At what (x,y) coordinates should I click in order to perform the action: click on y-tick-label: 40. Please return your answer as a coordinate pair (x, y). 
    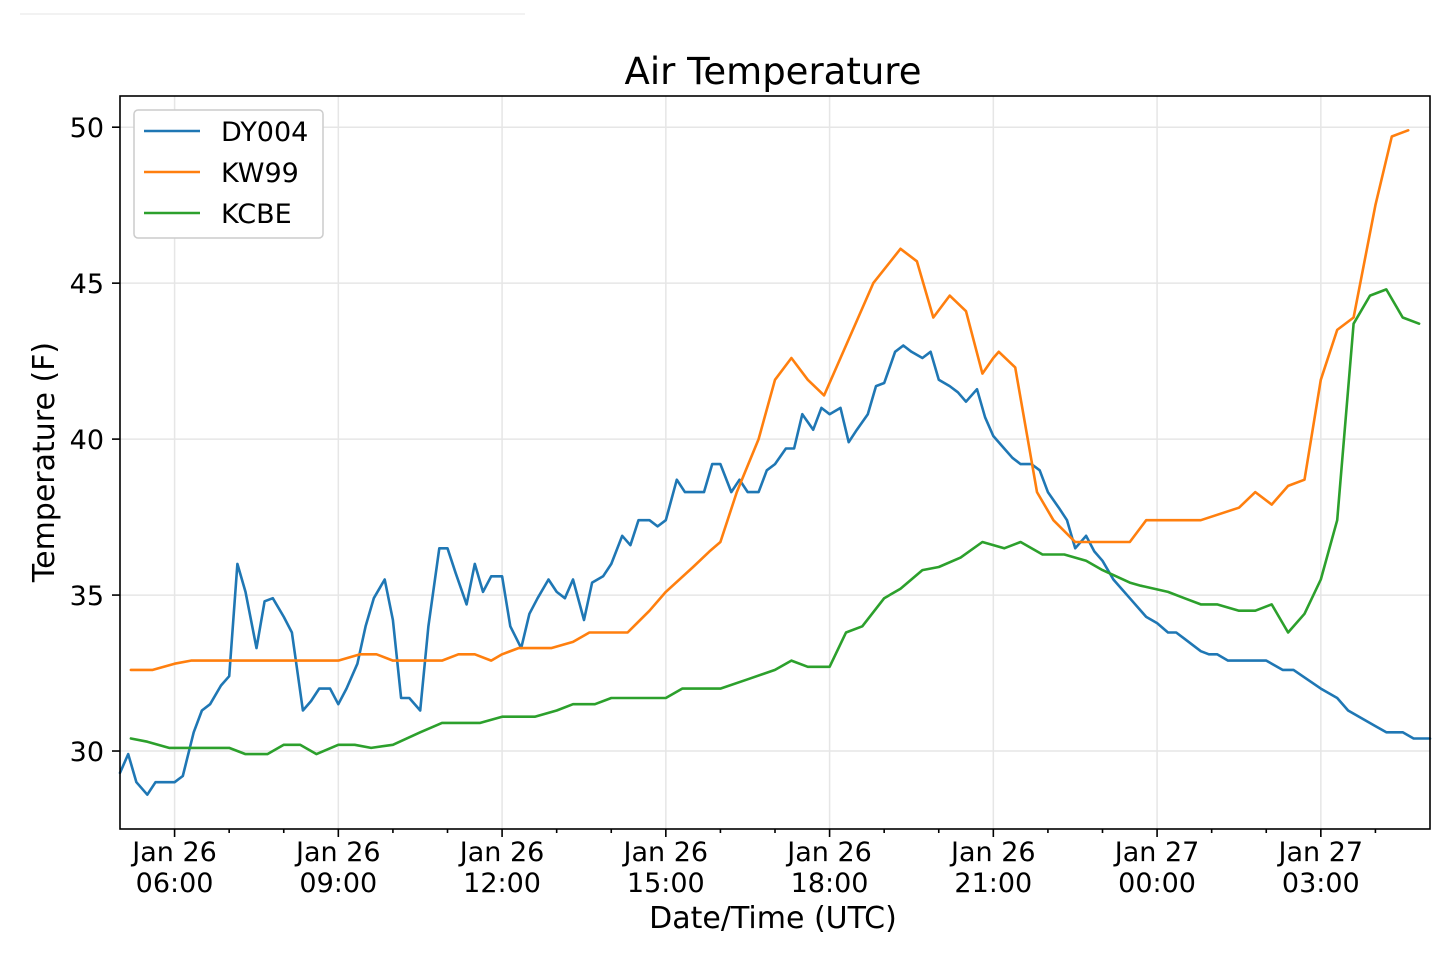
    Looking at the image, I should click on (87, 440).